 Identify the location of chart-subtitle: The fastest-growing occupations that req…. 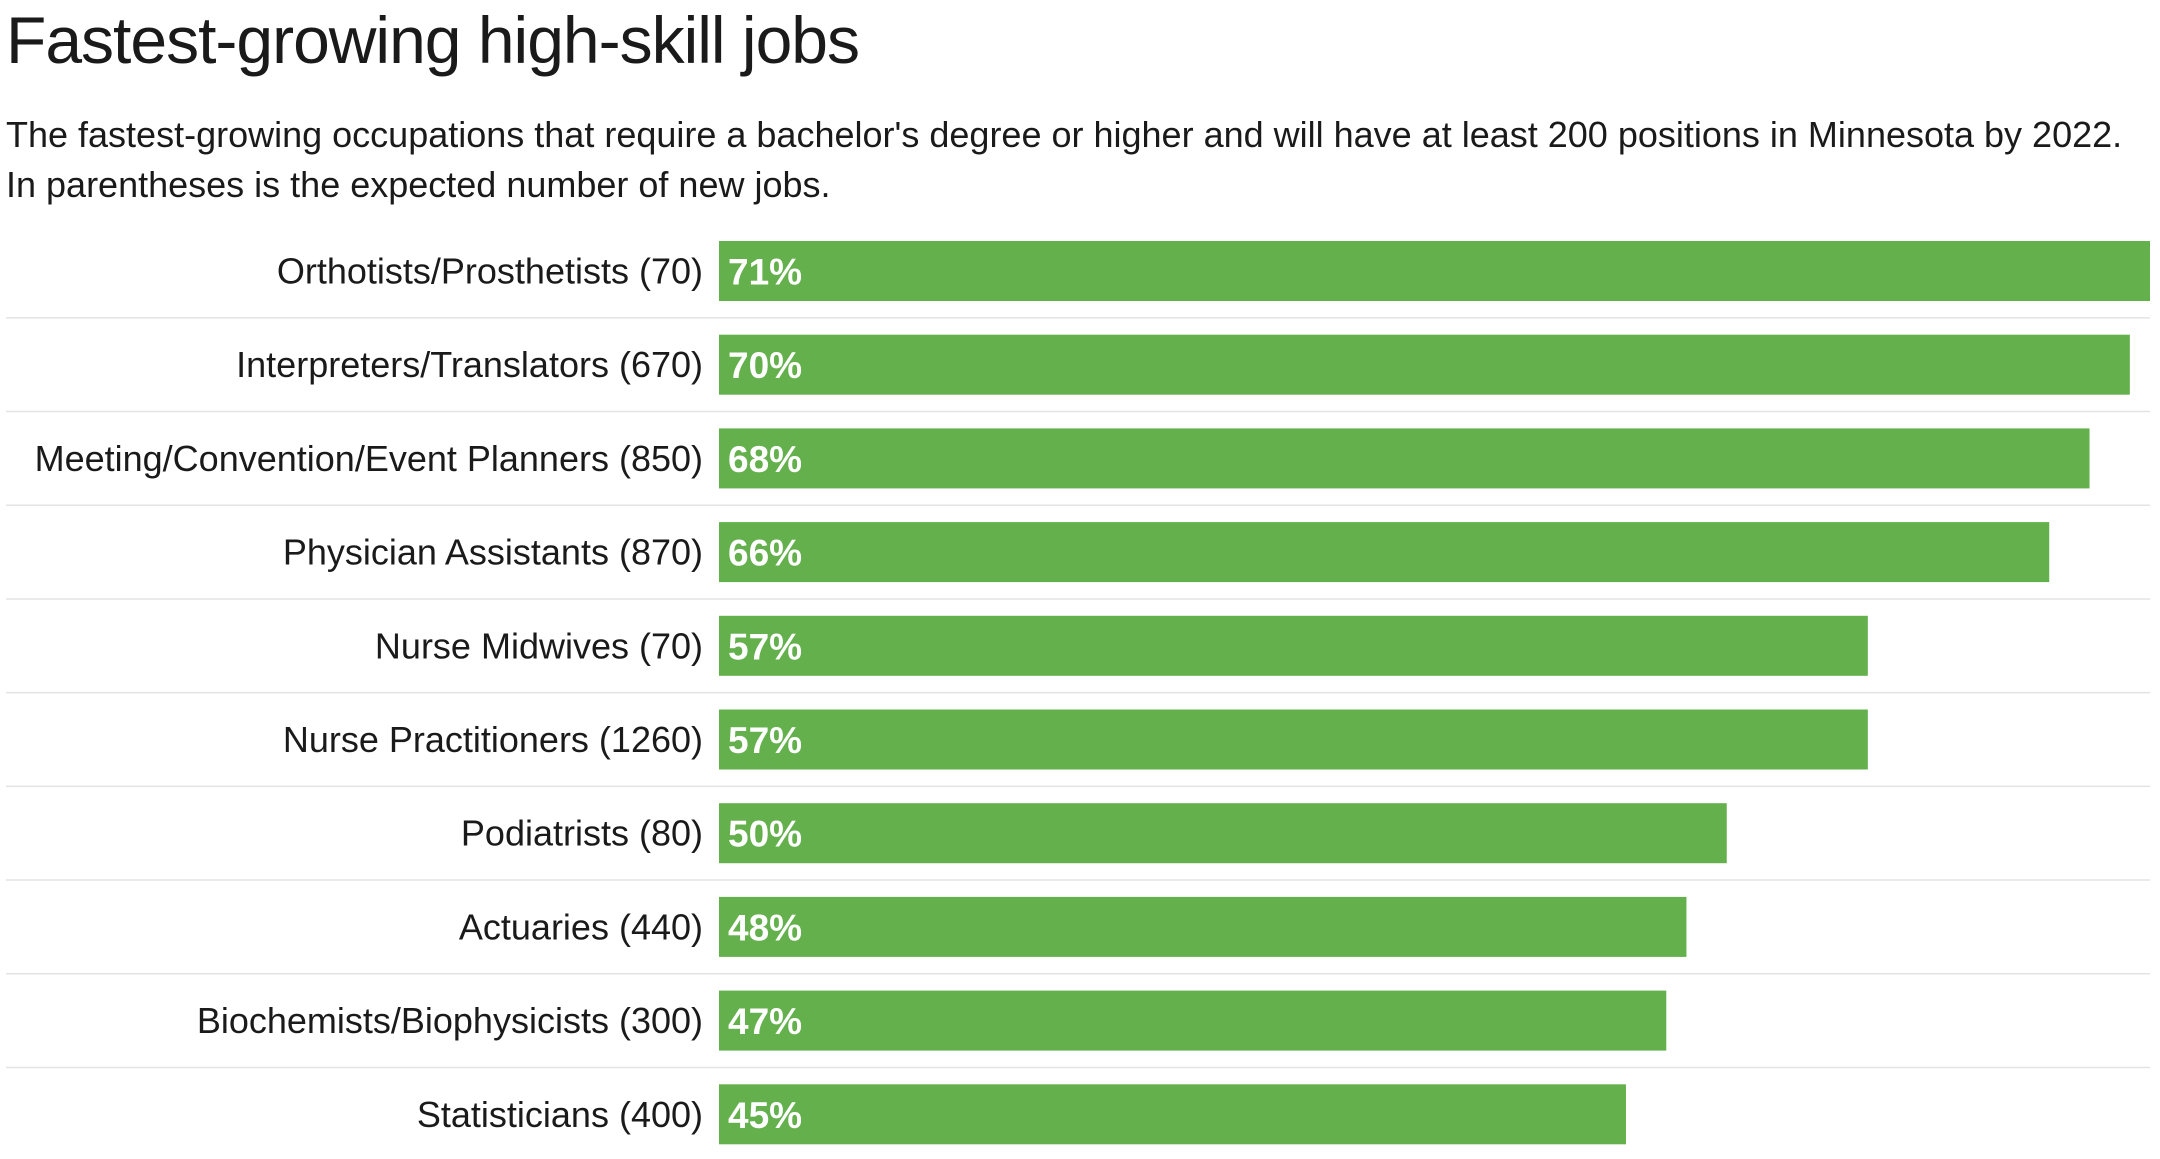
(1064, 159).